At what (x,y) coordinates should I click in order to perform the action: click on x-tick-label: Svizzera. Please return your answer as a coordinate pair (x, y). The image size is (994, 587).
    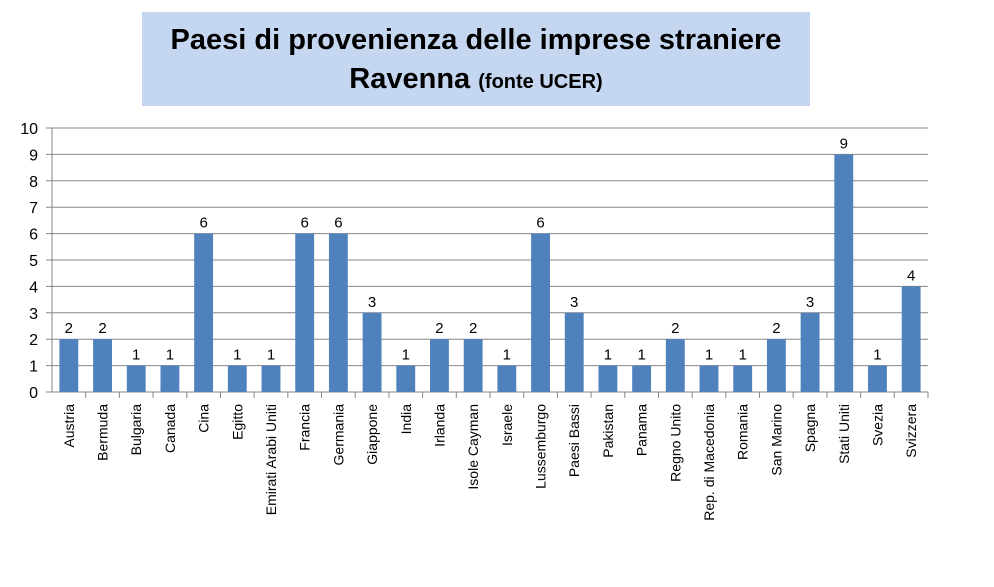
    Looking at the image, I should click on (911, 431).